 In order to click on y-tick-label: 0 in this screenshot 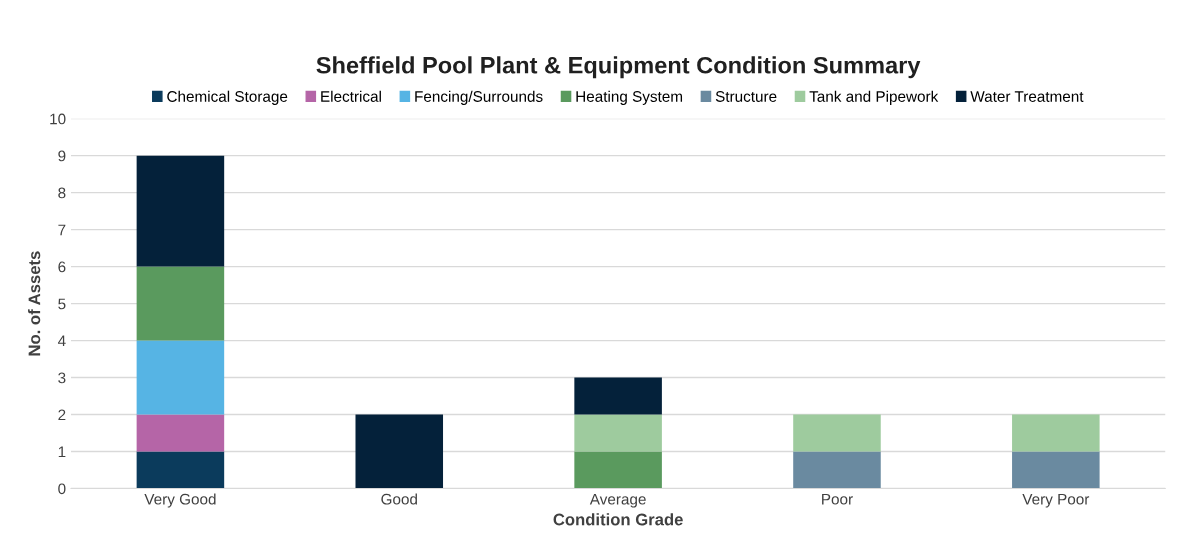, I will do `click(62, 489)`.